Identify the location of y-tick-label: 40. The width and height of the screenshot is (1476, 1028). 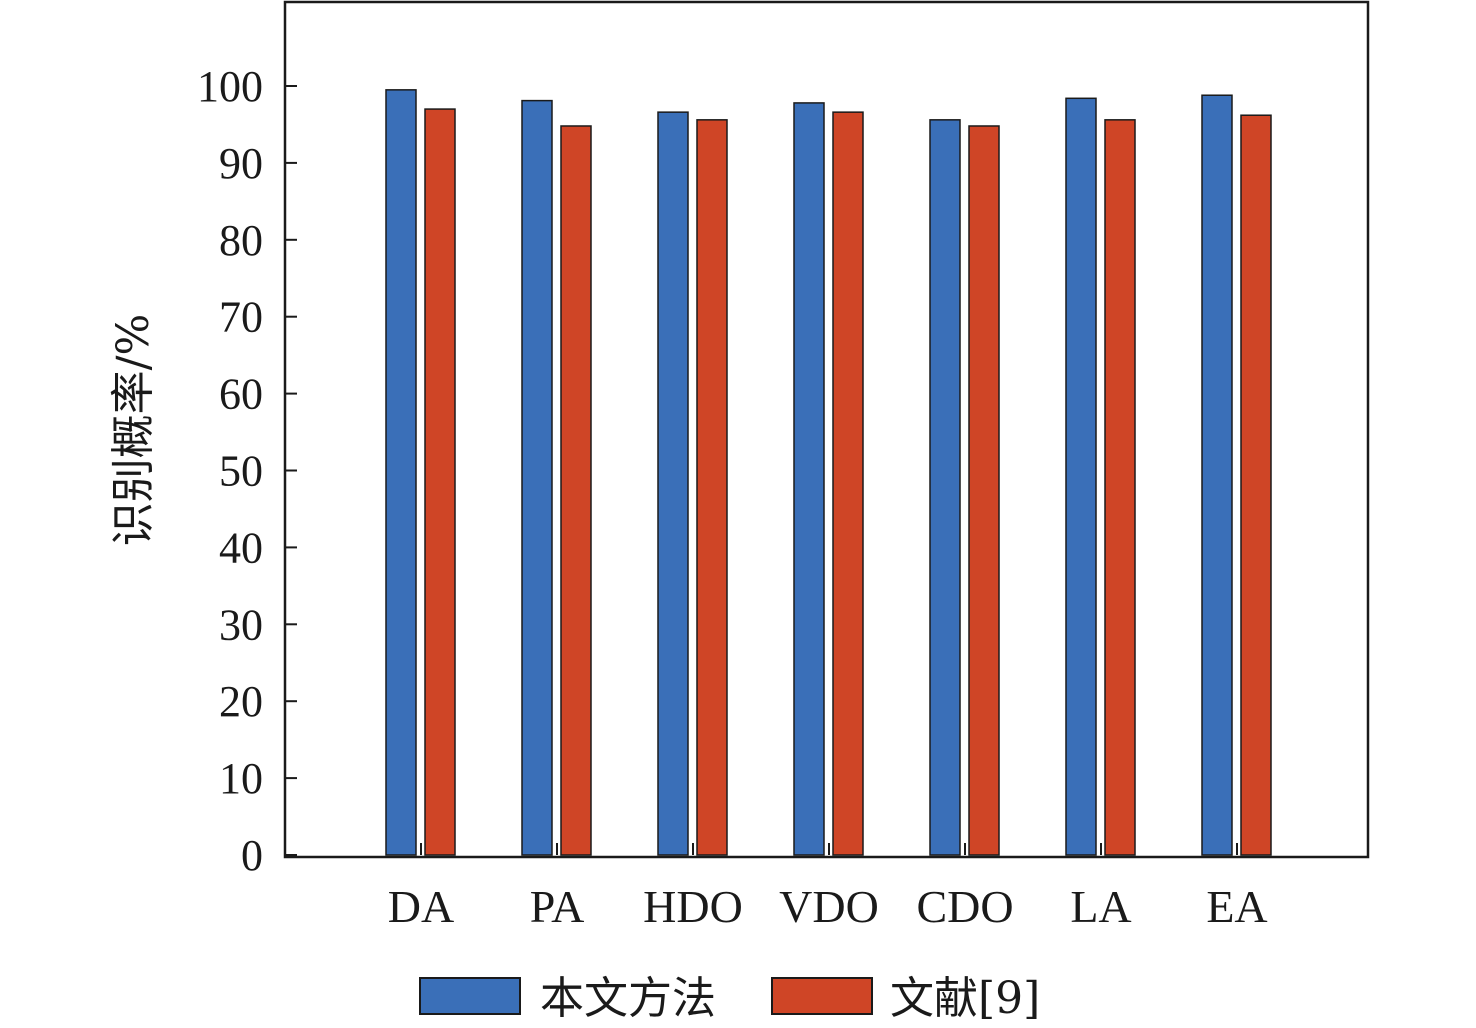
(241, 547).